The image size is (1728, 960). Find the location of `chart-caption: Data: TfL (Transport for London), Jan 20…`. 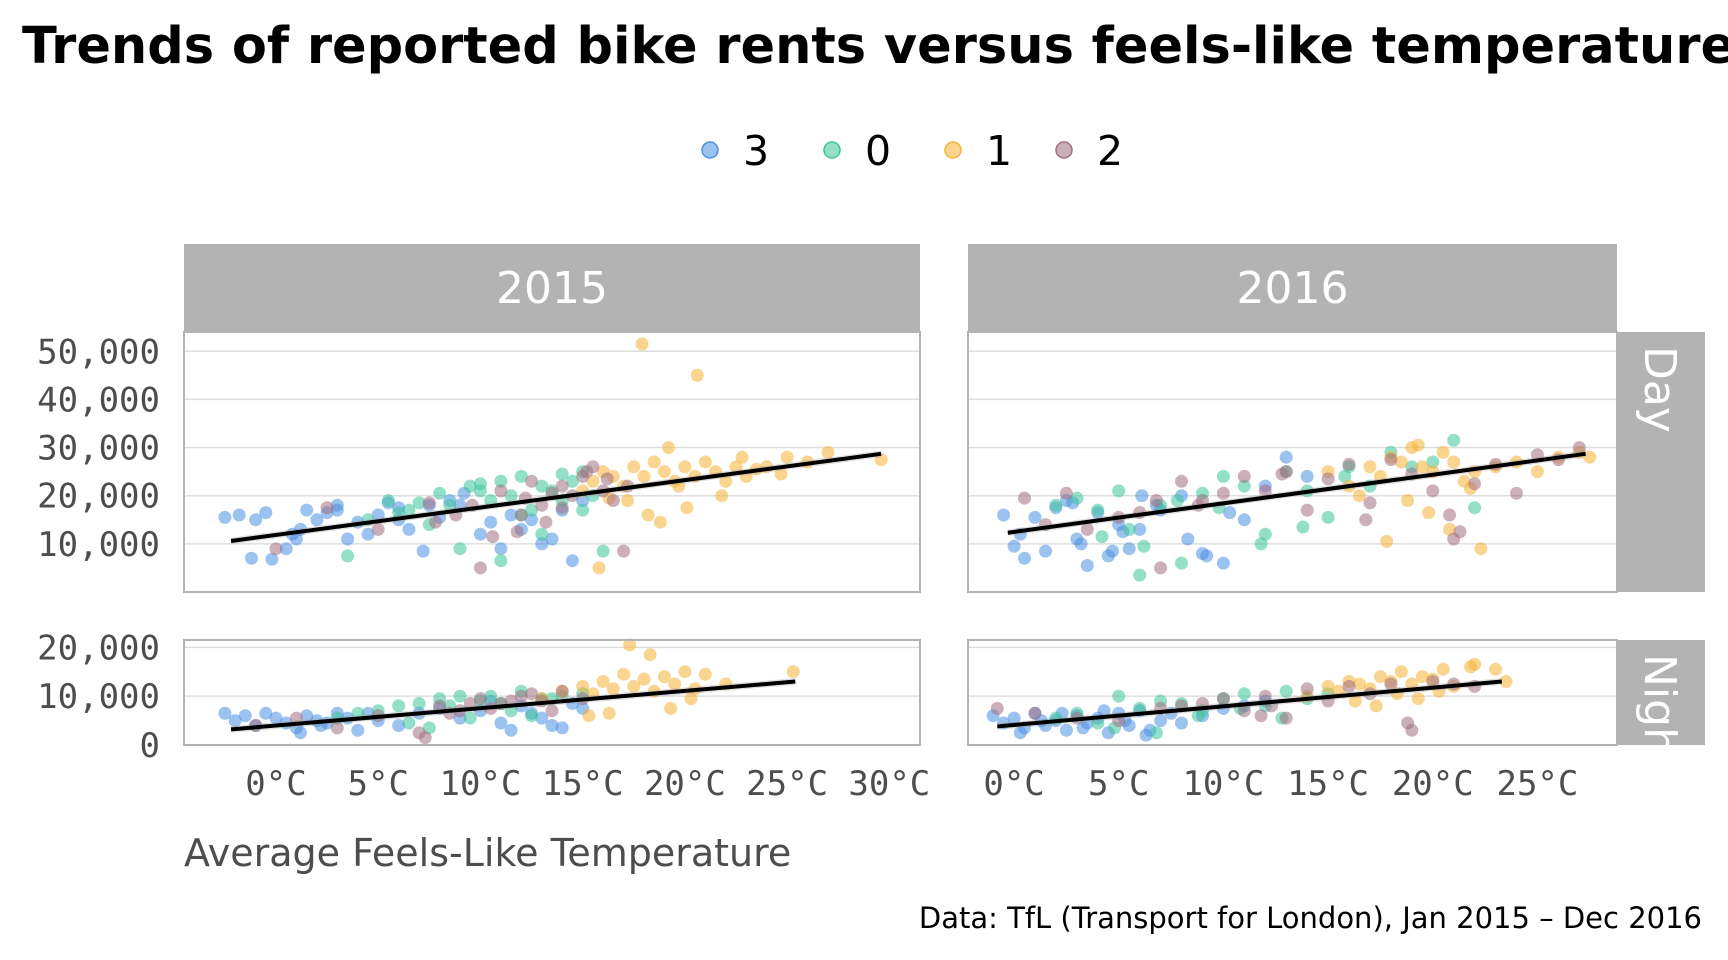

chart-caption: Data: TfL (Transport for London), Jan 20… is located at coordinates (1310, 918).